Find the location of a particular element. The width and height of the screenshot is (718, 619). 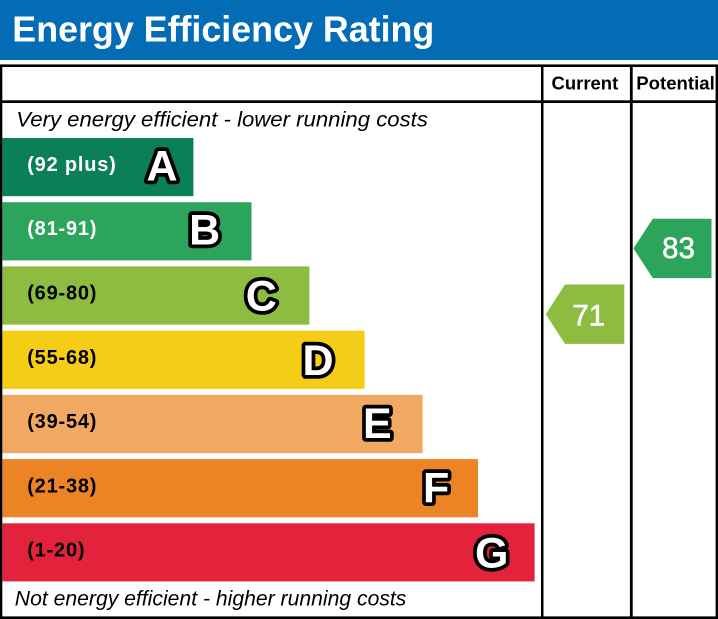

svg-text: 71 is located at coordinates (588, 315).